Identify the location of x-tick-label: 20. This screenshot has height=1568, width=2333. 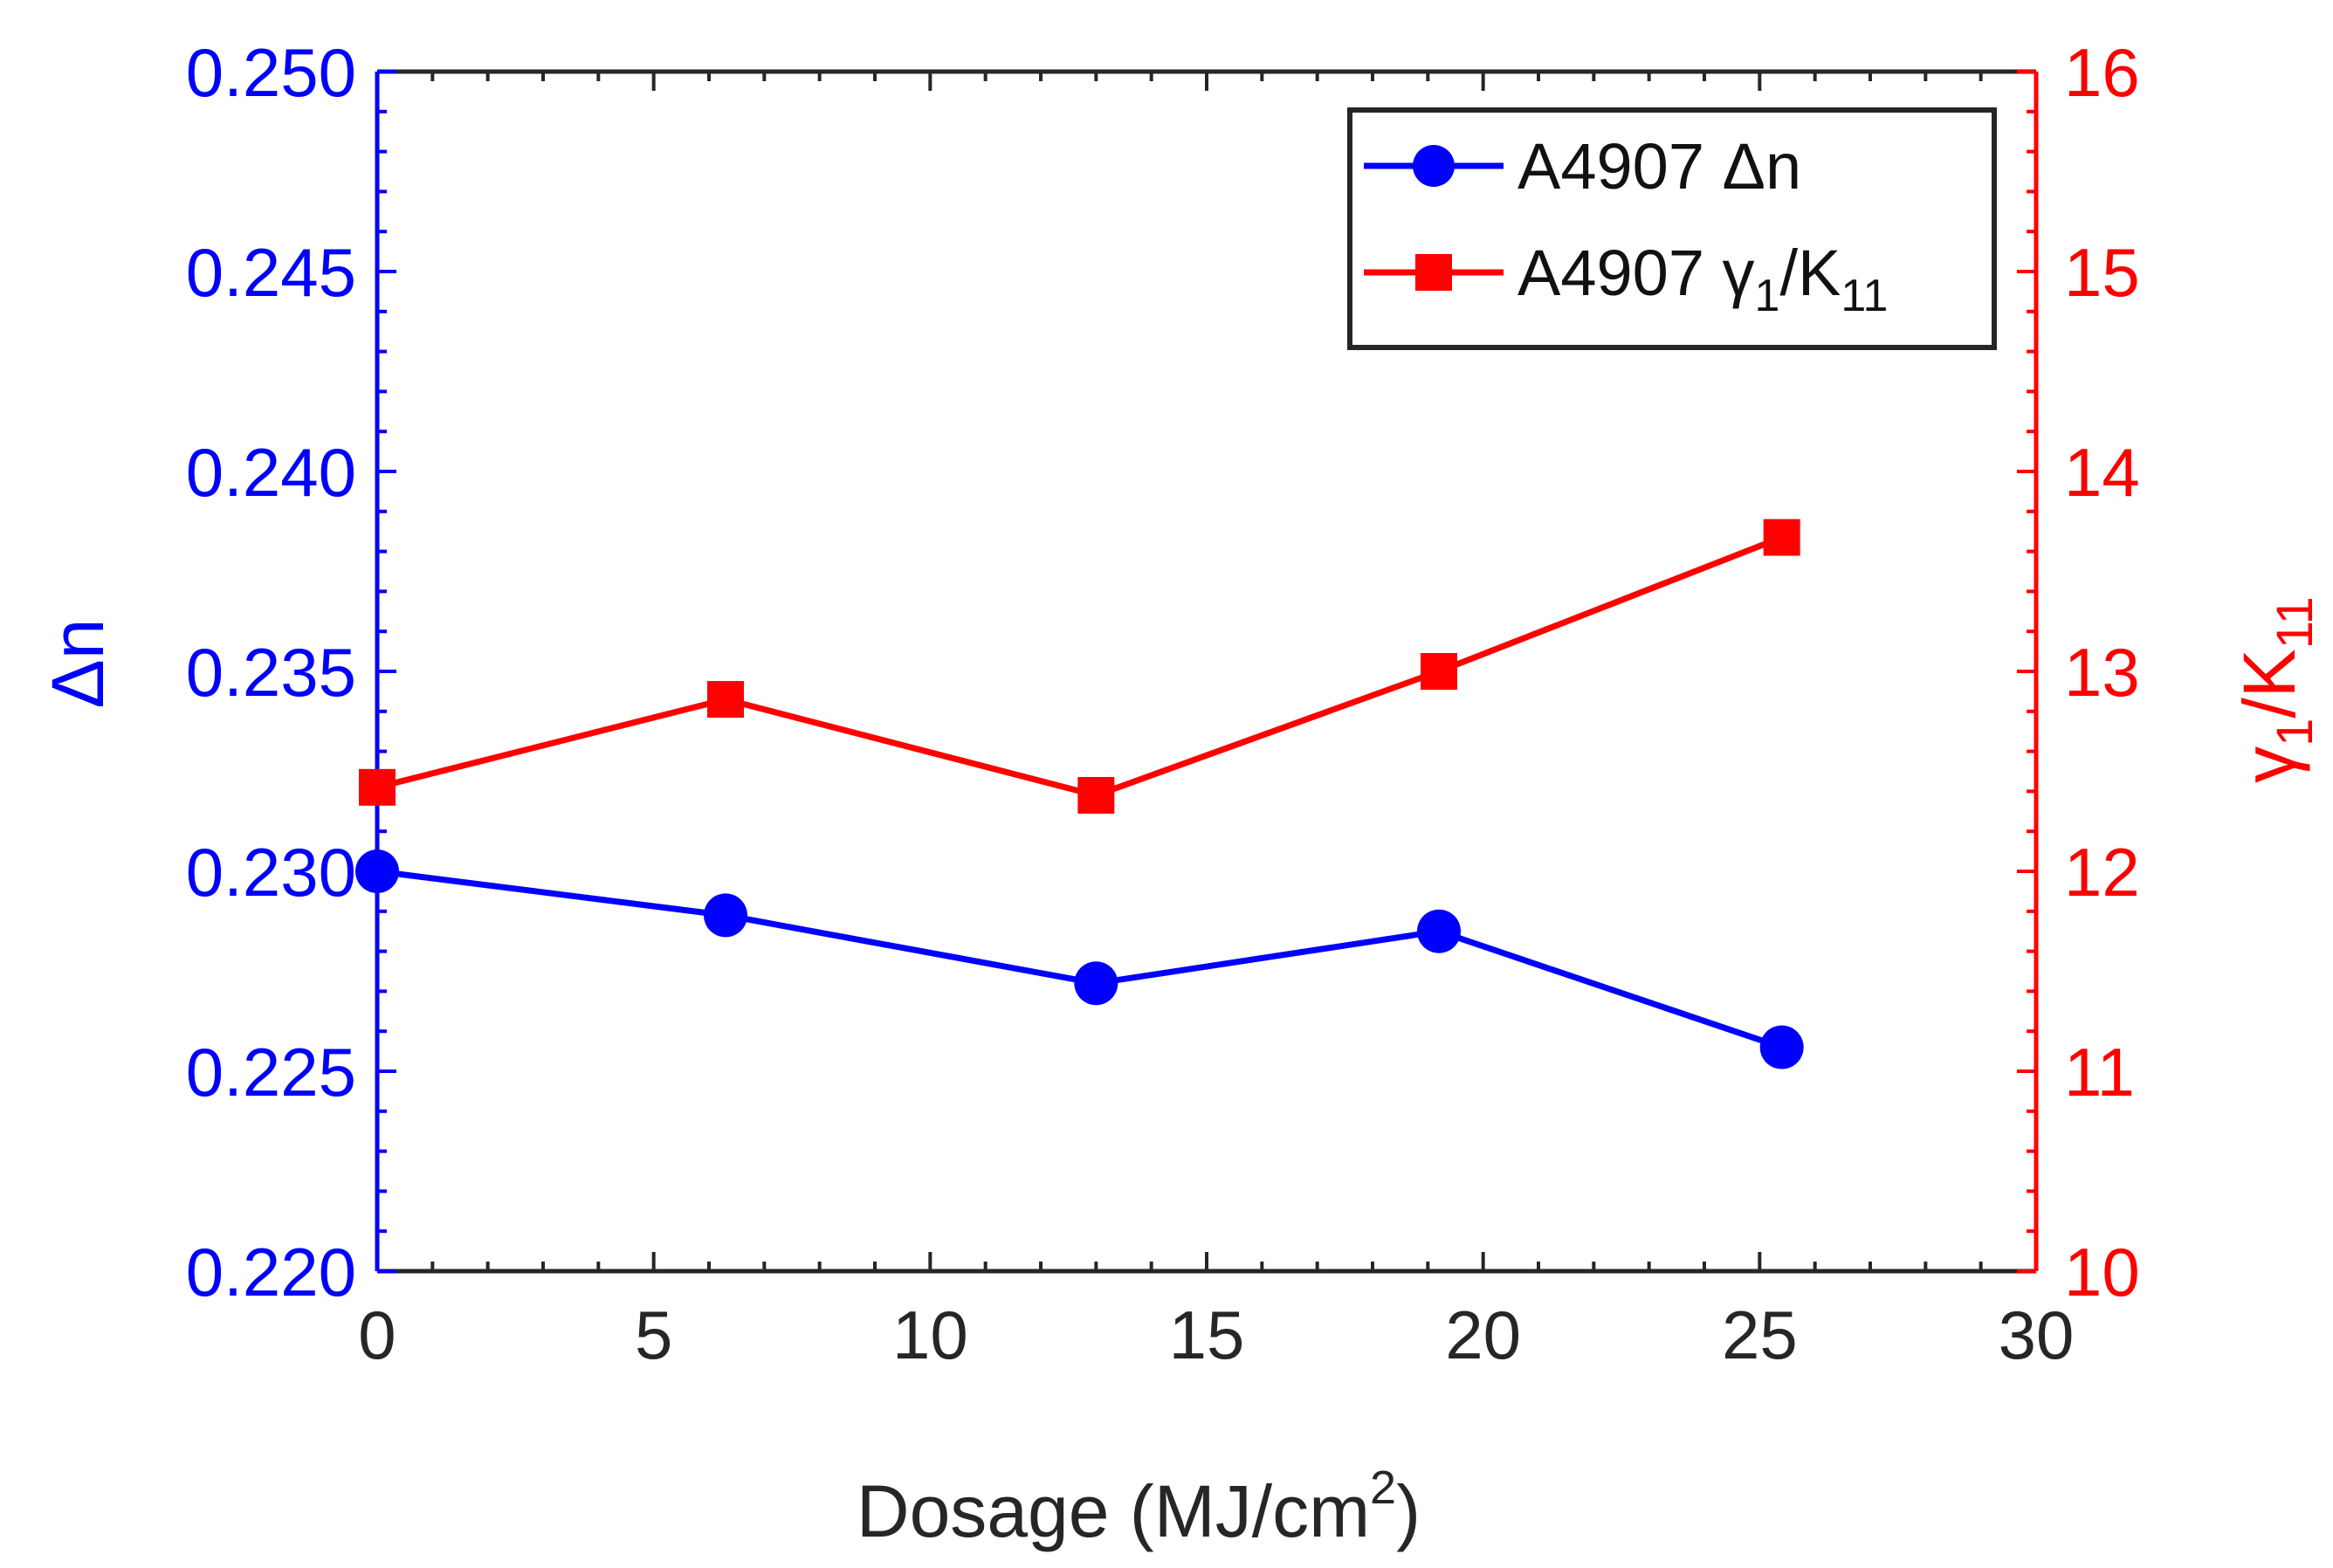
(1483, 1334).